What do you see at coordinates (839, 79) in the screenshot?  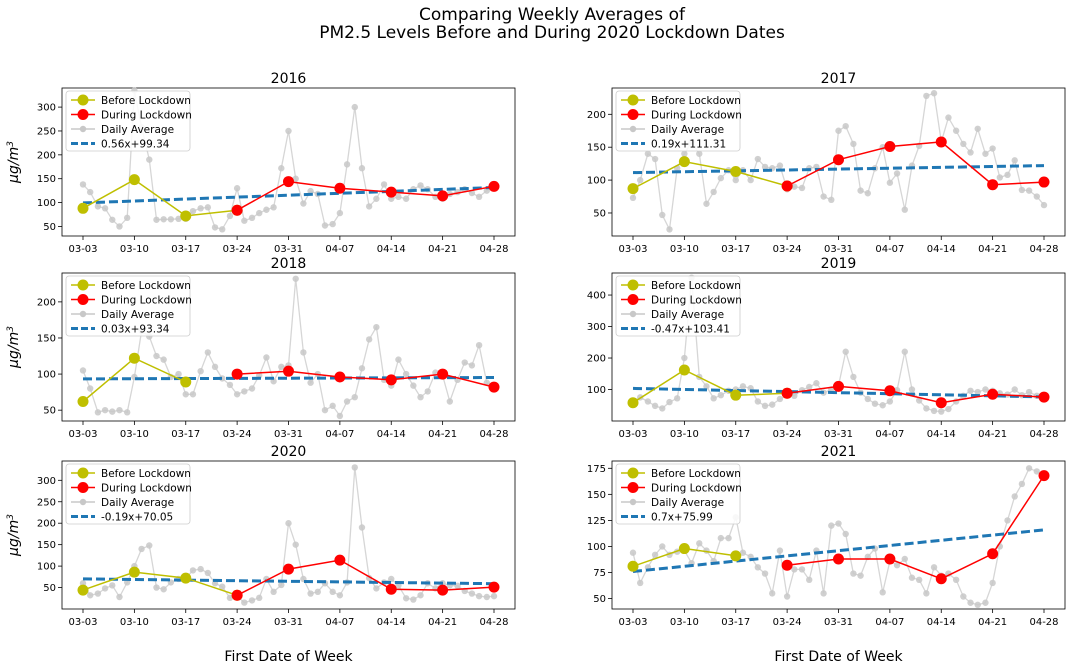 I see `panel-title: 2017` at bounding box center [839, 79].